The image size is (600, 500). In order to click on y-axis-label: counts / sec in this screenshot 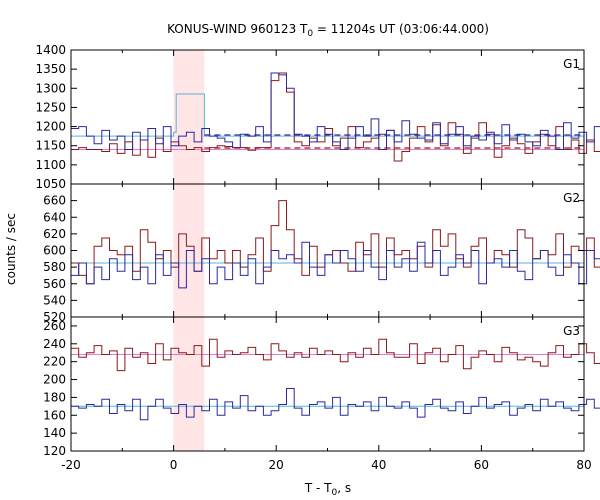, I will do `click(11, 249)`.